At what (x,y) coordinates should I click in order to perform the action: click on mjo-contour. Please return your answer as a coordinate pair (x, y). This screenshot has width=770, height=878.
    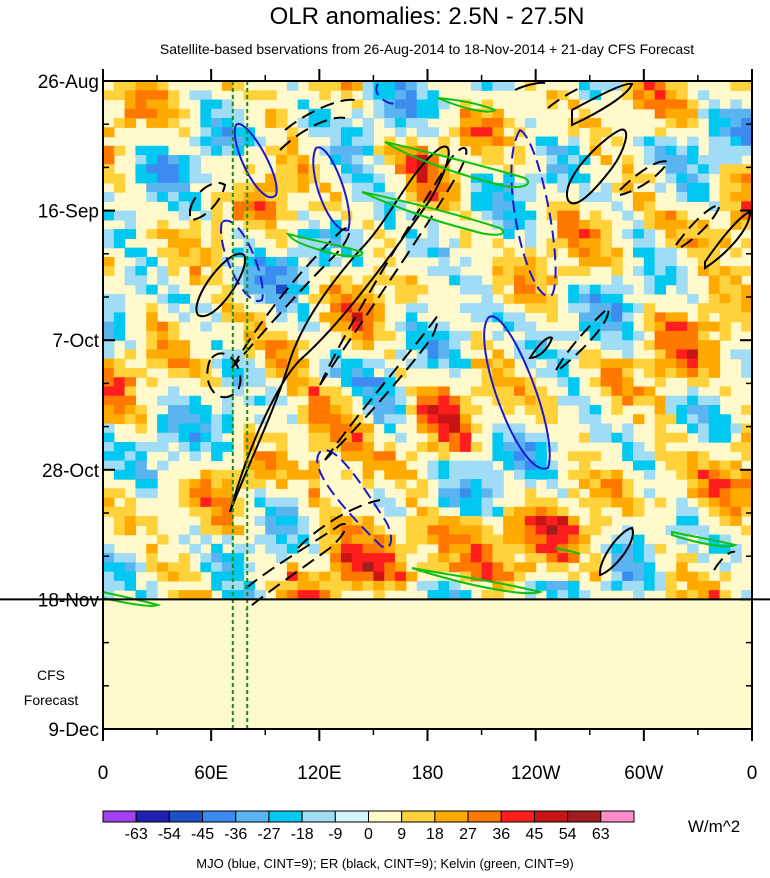
    Looking at the image, I should click on (517, 392).